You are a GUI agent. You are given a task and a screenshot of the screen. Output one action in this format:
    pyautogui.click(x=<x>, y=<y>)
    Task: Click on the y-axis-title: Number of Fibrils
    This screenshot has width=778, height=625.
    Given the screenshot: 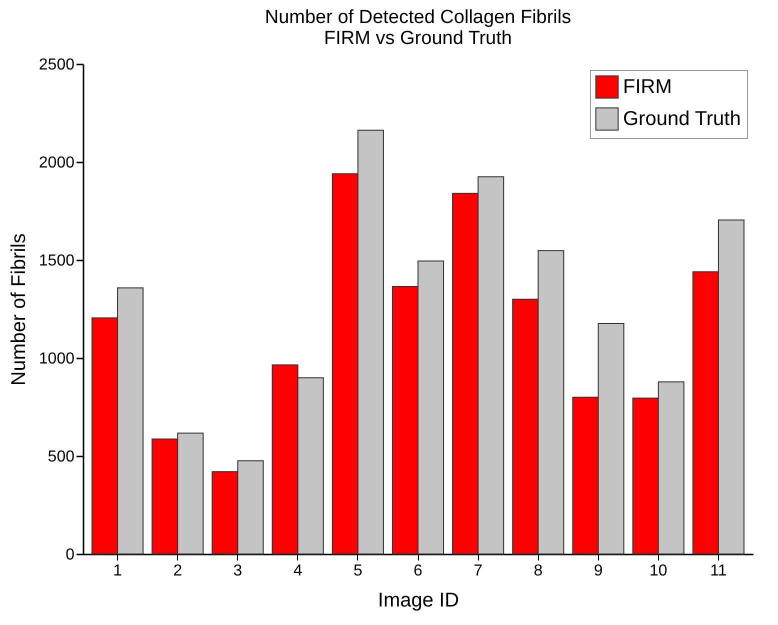 What is the action you would take?
    pyautogui.click(x=19, y=309)
    